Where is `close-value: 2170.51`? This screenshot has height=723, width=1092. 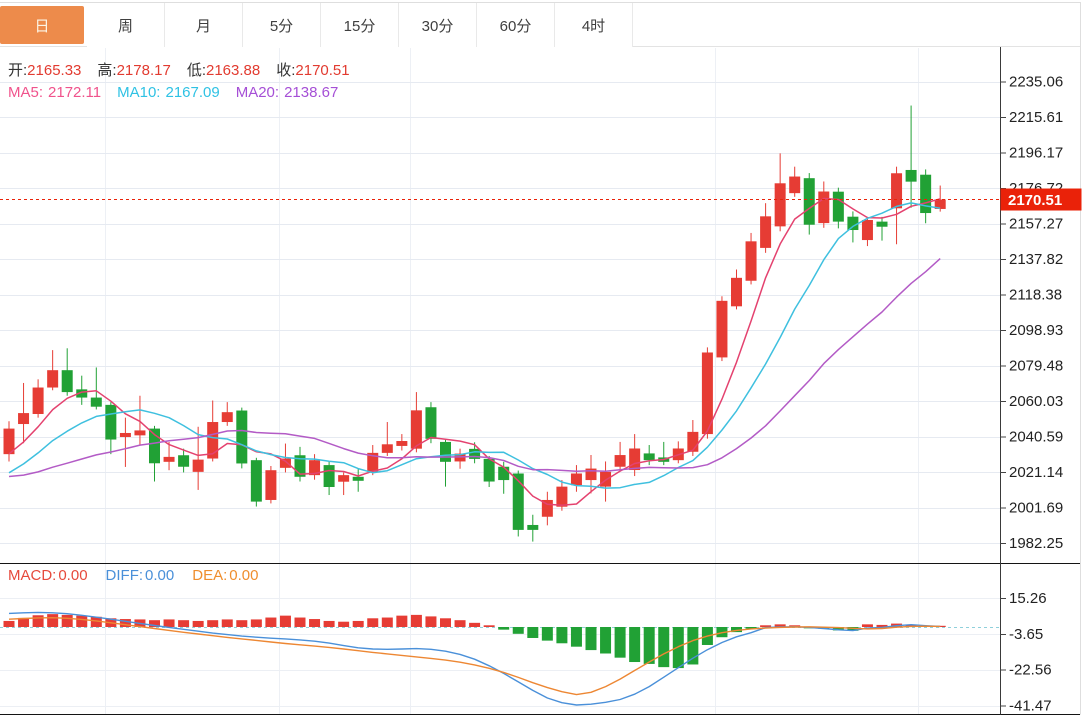 close-value: 2170.51 is located at coordinates (322, 70).